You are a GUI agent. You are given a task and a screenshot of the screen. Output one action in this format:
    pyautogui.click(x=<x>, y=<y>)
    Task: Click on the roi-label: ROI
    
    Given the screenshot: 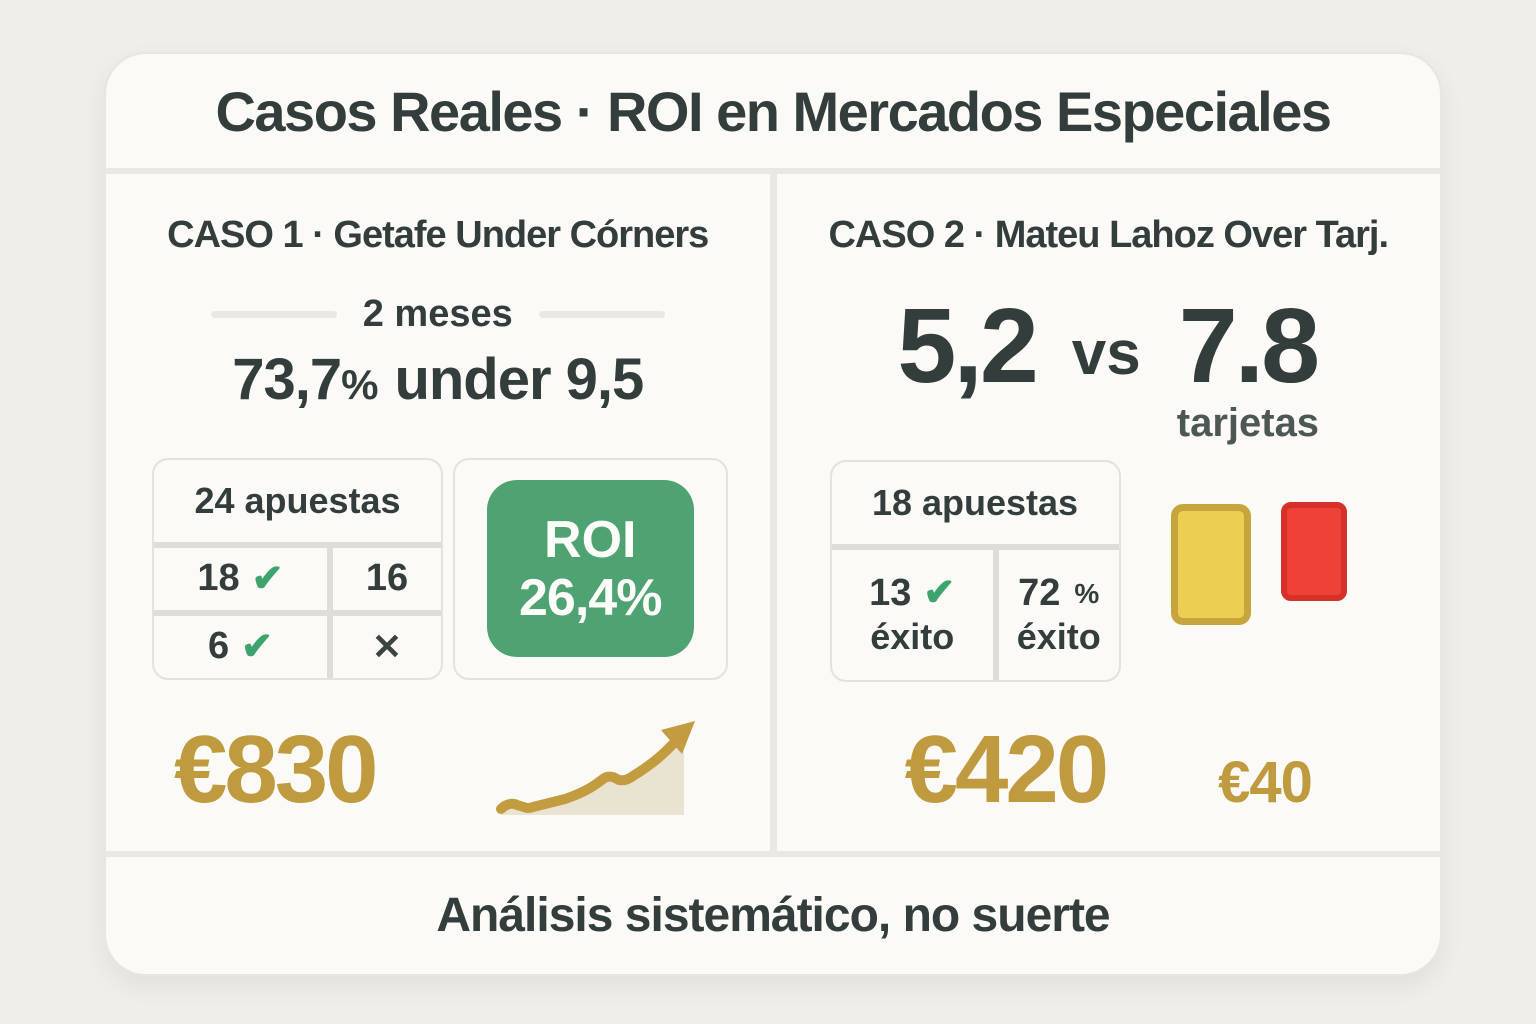 What is the action you would take?
    pyautogui.click(x=590, y=539)
    